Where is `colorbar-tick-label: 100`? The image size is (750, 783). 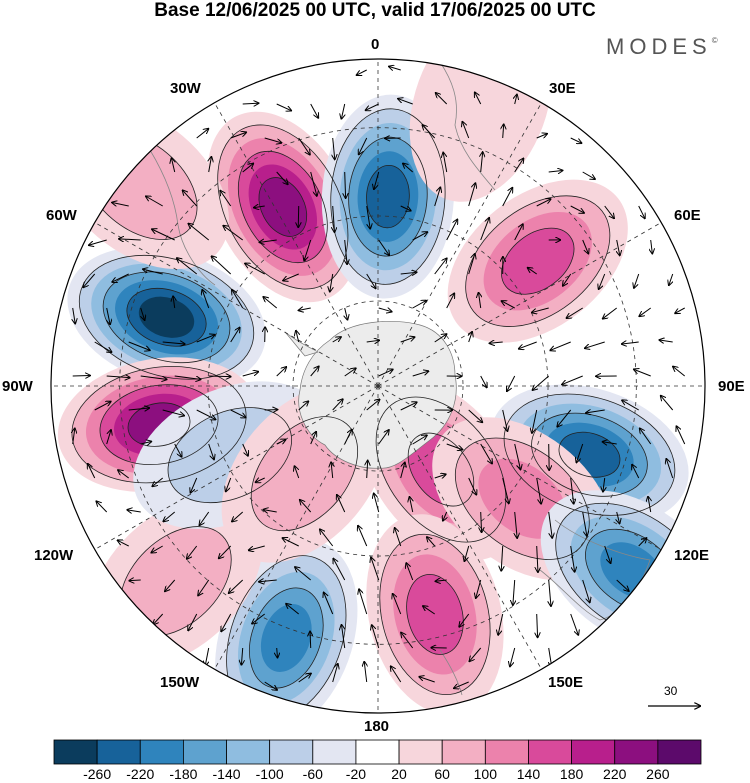
colorbar-tick-label: 100 is located at coordinates (485, 774).